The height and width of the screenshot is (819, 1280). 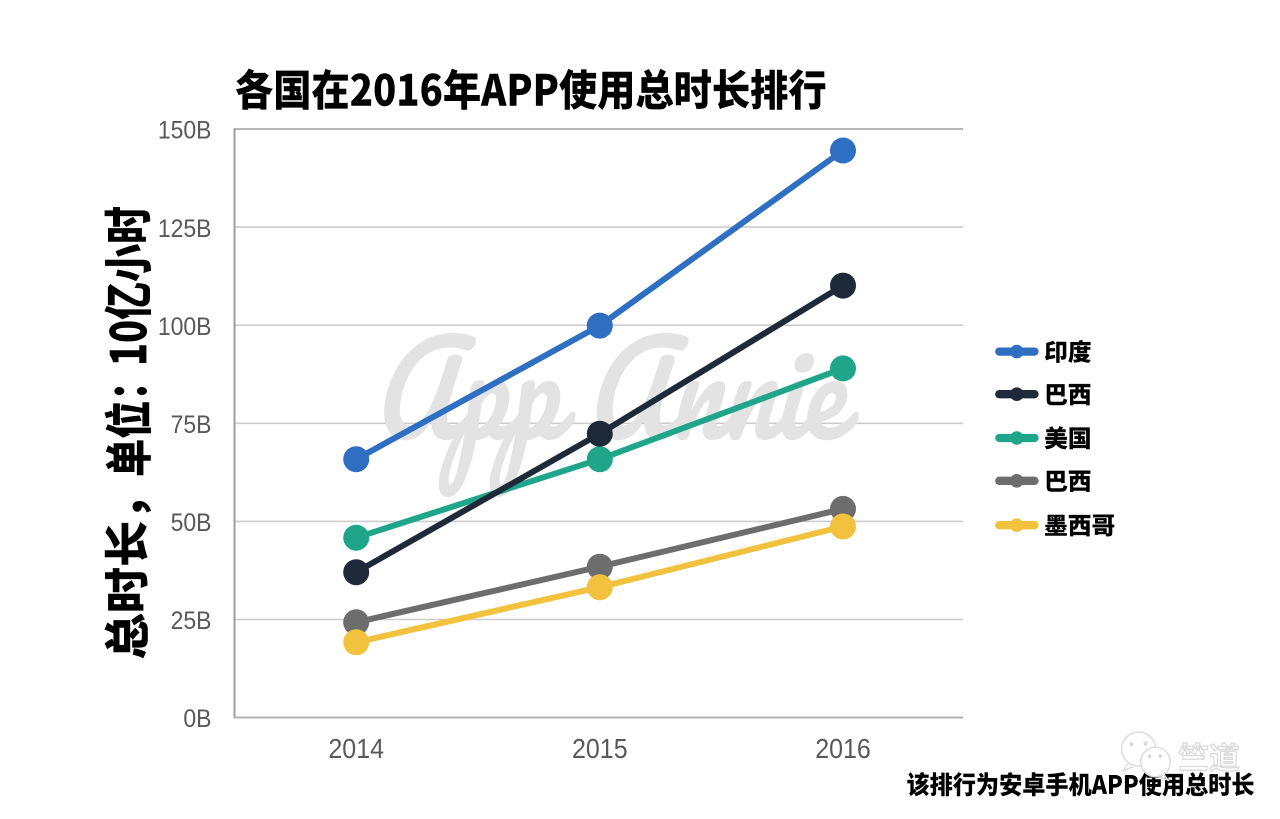 What do you see at coordinates (185, 327) in the screenshot?
I see `svg-text: 100B` at bounding box center [185, 327].